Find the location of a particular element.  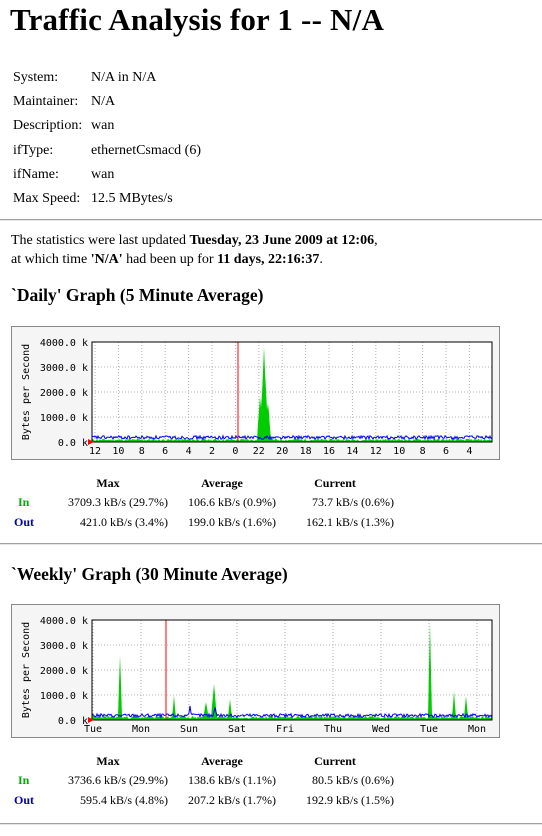

stats-text: at which time is located at coordinates (51, 259).